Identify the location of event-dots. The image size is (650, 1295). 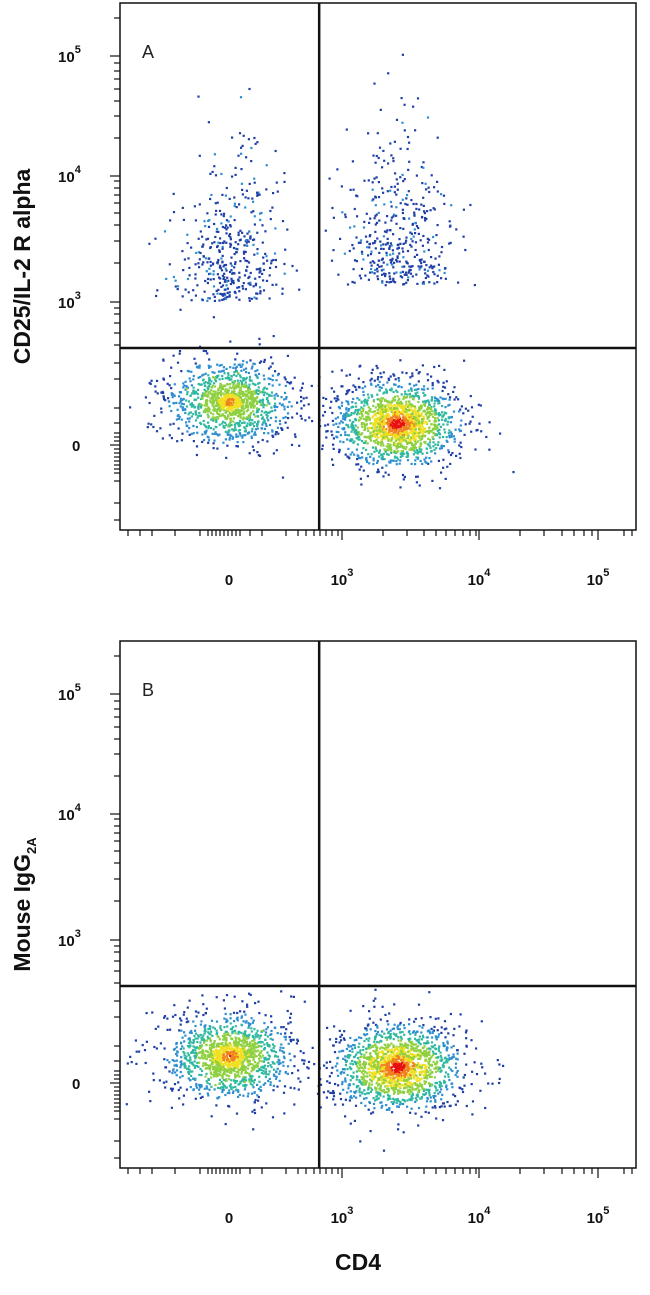
(315, 1070).